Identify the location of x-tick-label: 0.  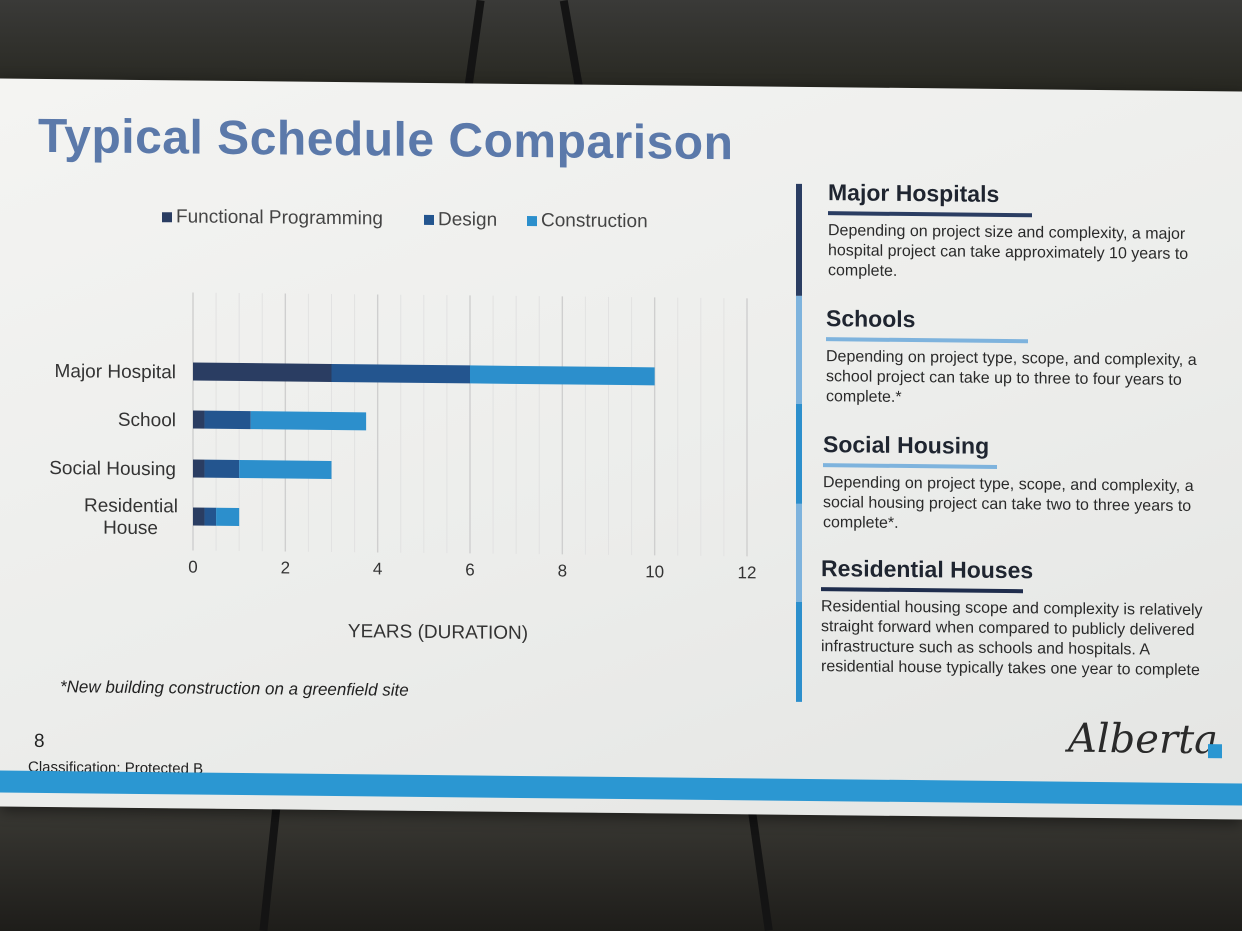
(192, 566).